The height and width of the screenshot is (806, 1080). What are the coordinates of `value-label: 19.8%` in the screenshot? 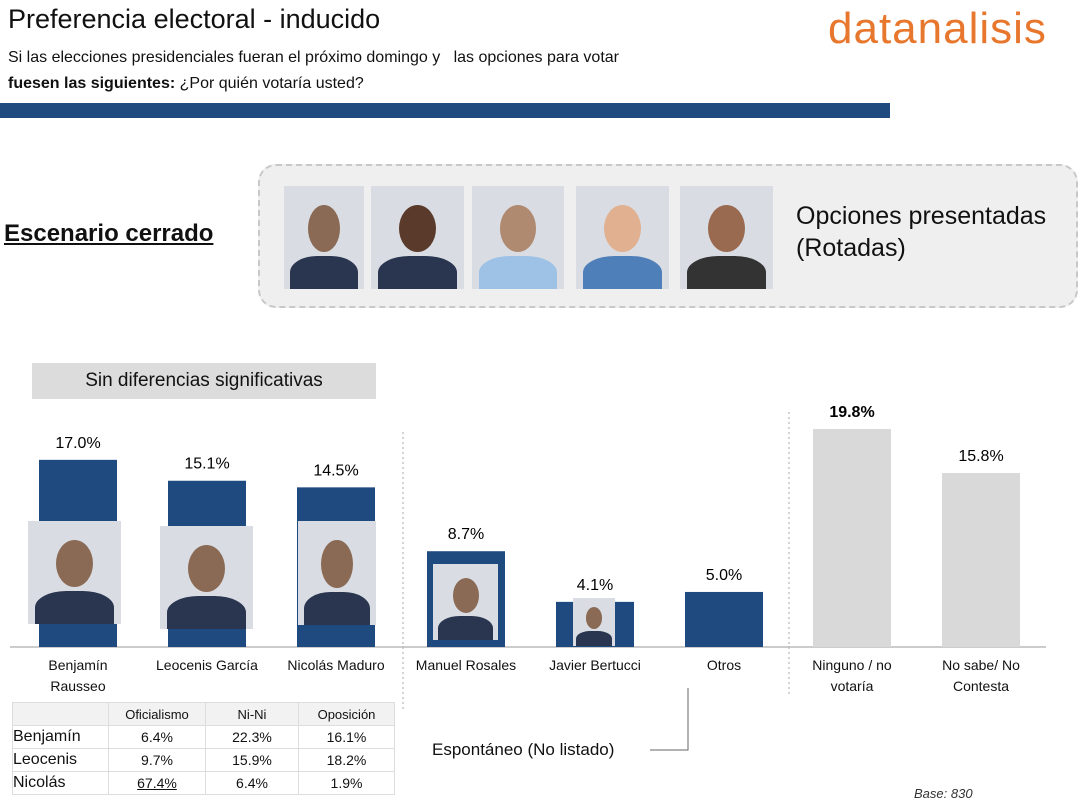 It's located at (851, 412).